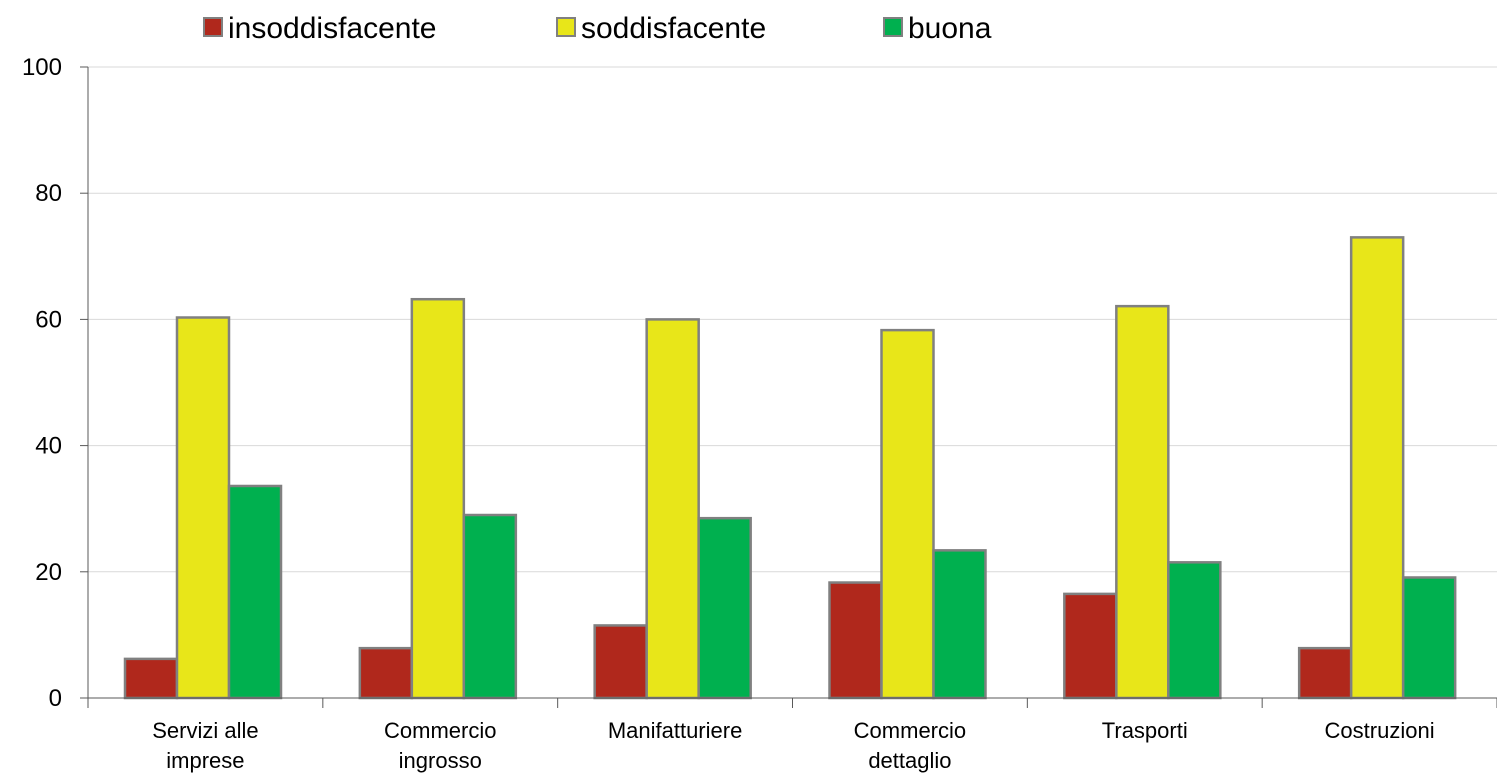 Image resolution: width=1497 pixels, height=778 pixels. Describe the element at coordinates (332, 28) in the screenshot. I see `legend-label: insoddisfacente` at that location.